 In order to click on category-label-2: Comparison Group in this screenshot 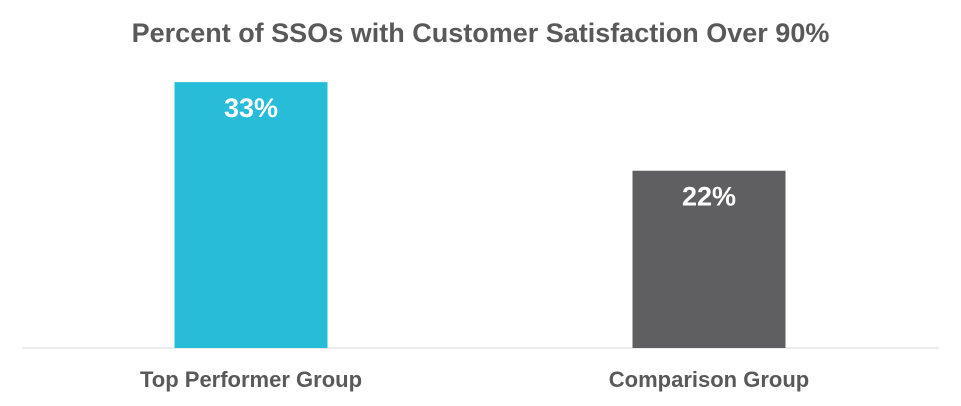, I will do `click(709, 379)`.